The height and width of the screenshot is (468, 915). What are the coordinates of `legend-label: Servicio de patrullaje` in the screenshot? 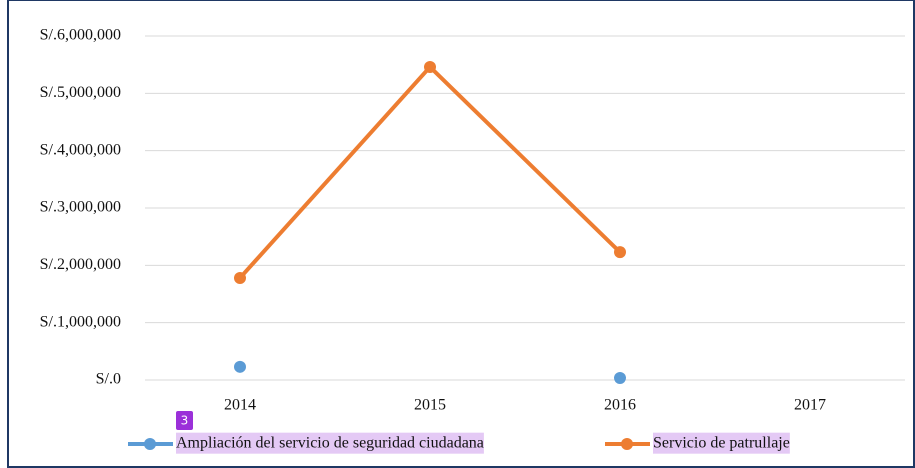 It's located at (721, 443).